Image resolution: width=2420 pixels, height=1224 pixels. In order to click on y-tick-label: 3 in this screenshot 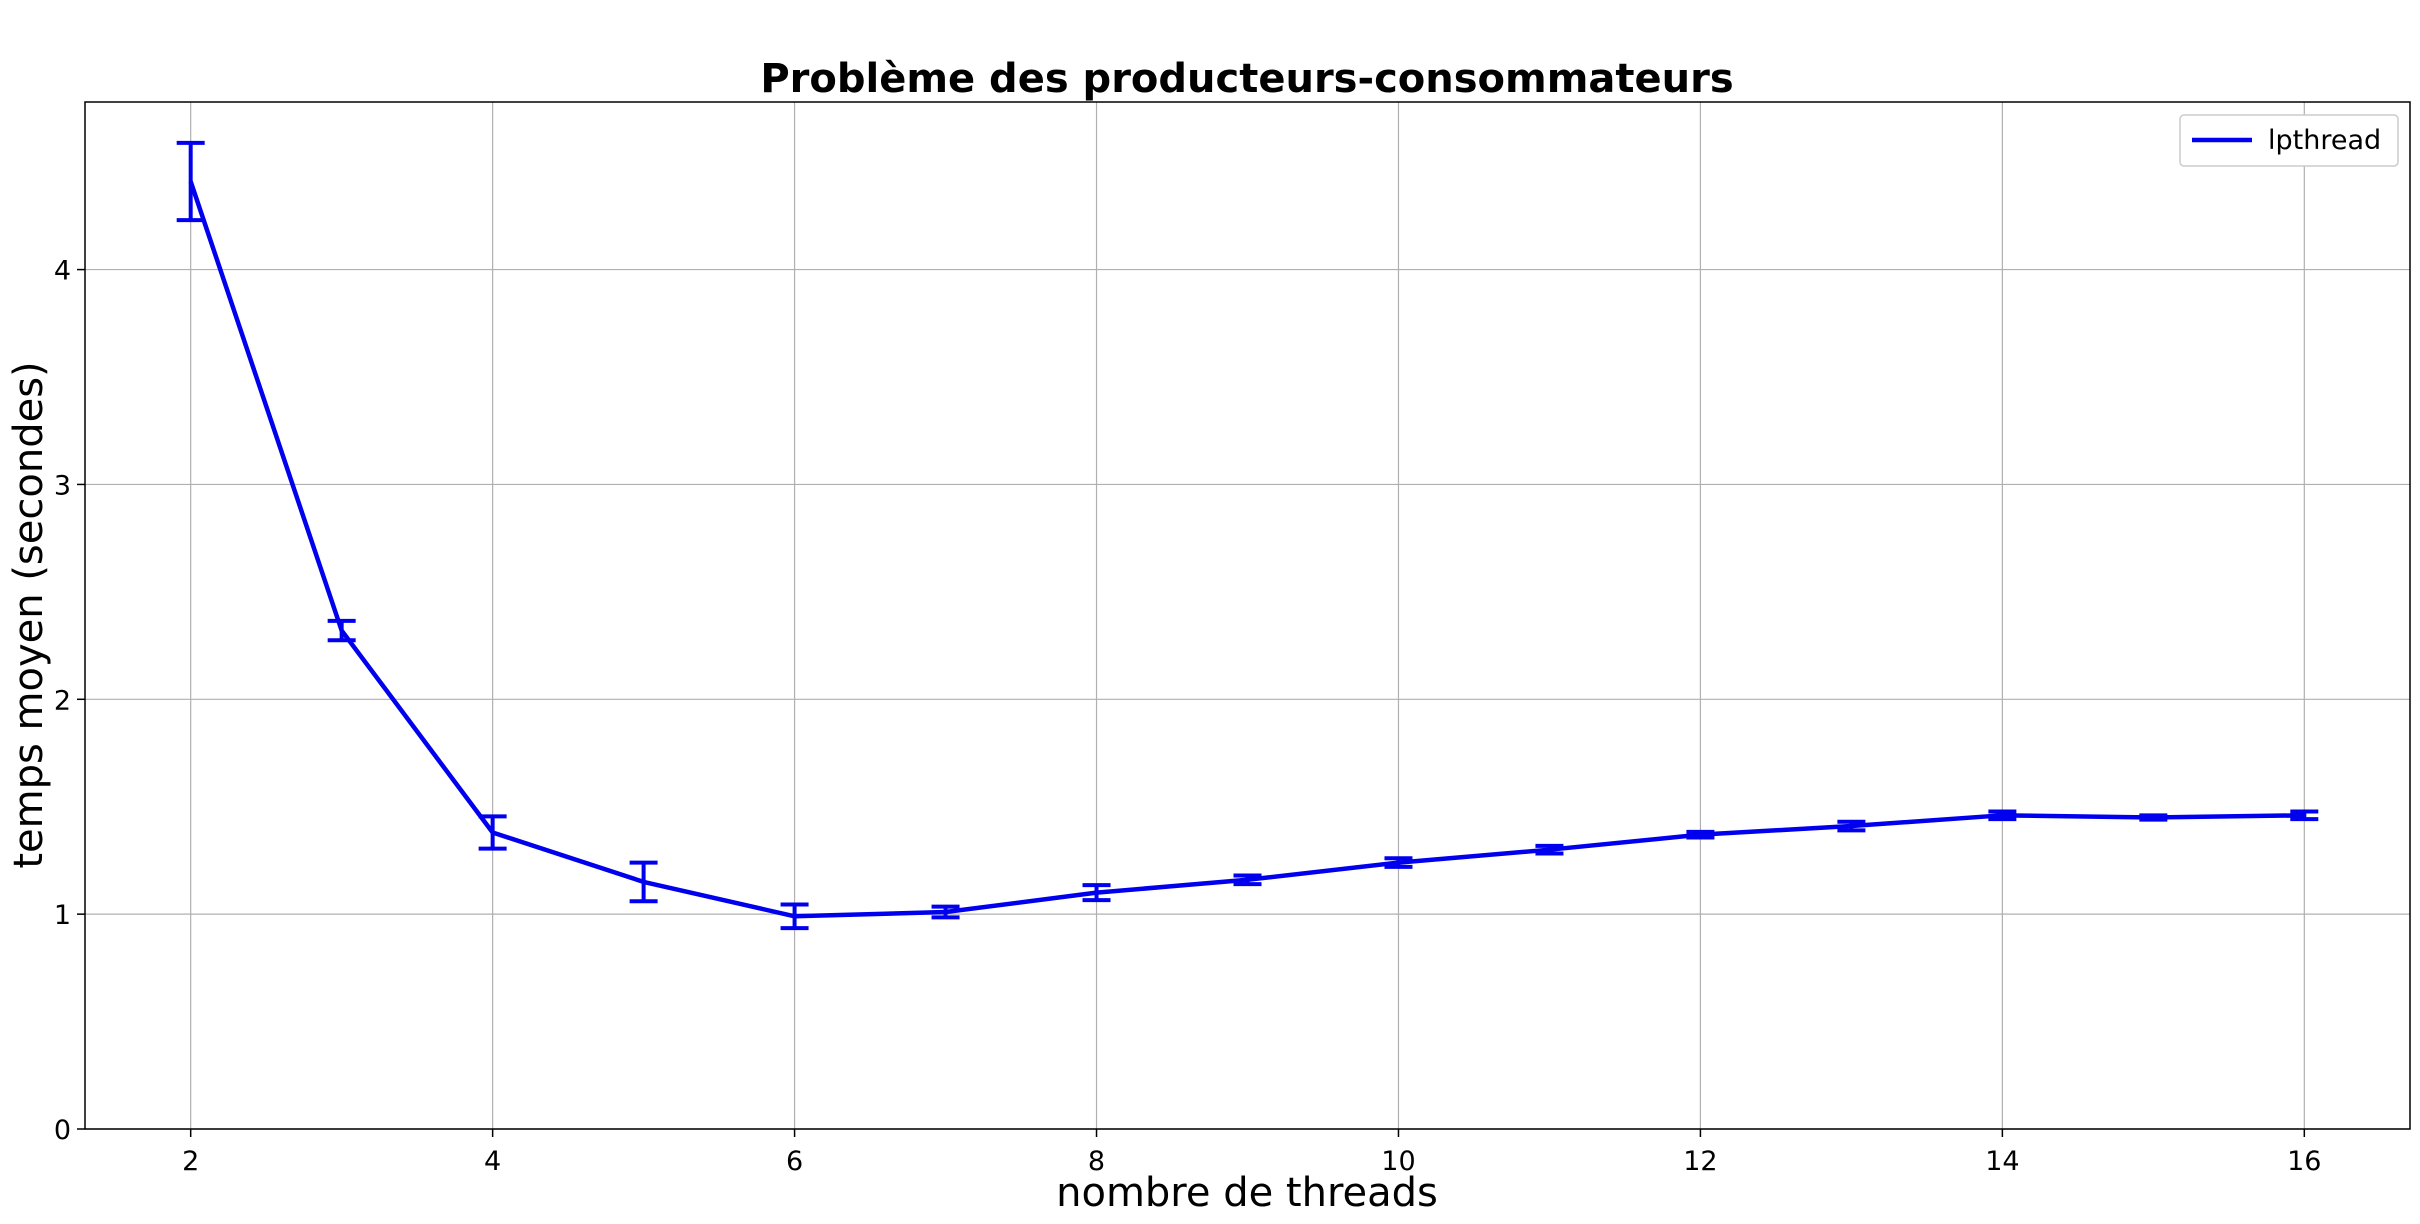, I will do `click(62, 485)`.